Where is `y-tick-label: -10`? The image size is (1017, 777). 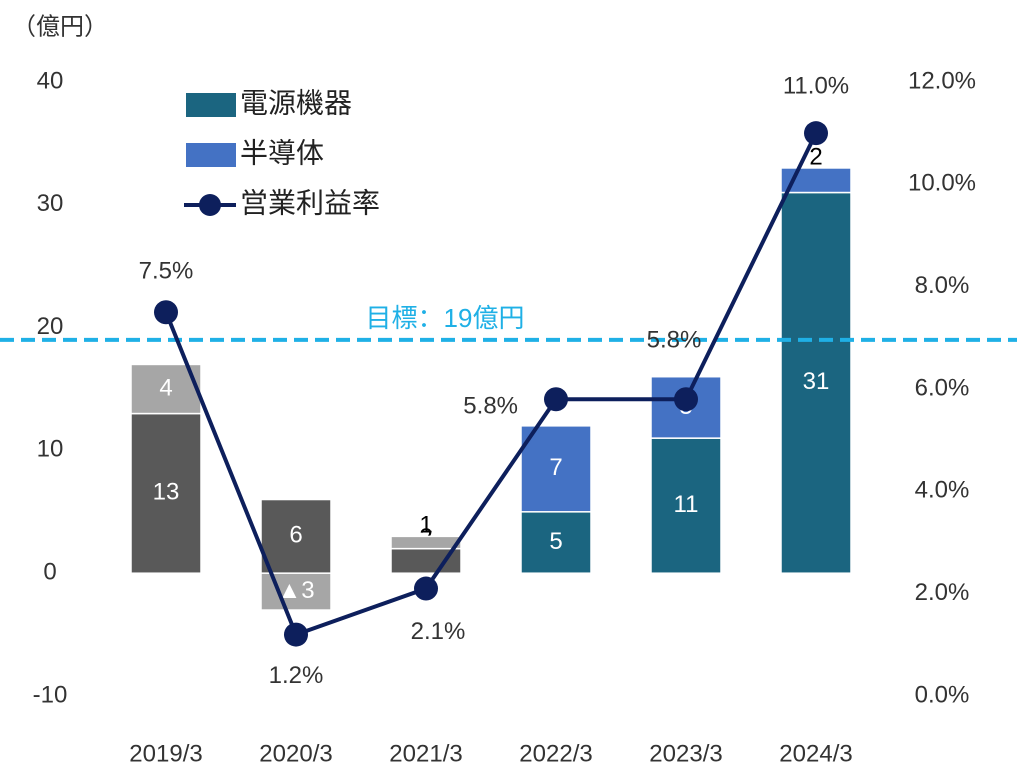
y-tick-label: -10 is located at coordinates (50, 694).